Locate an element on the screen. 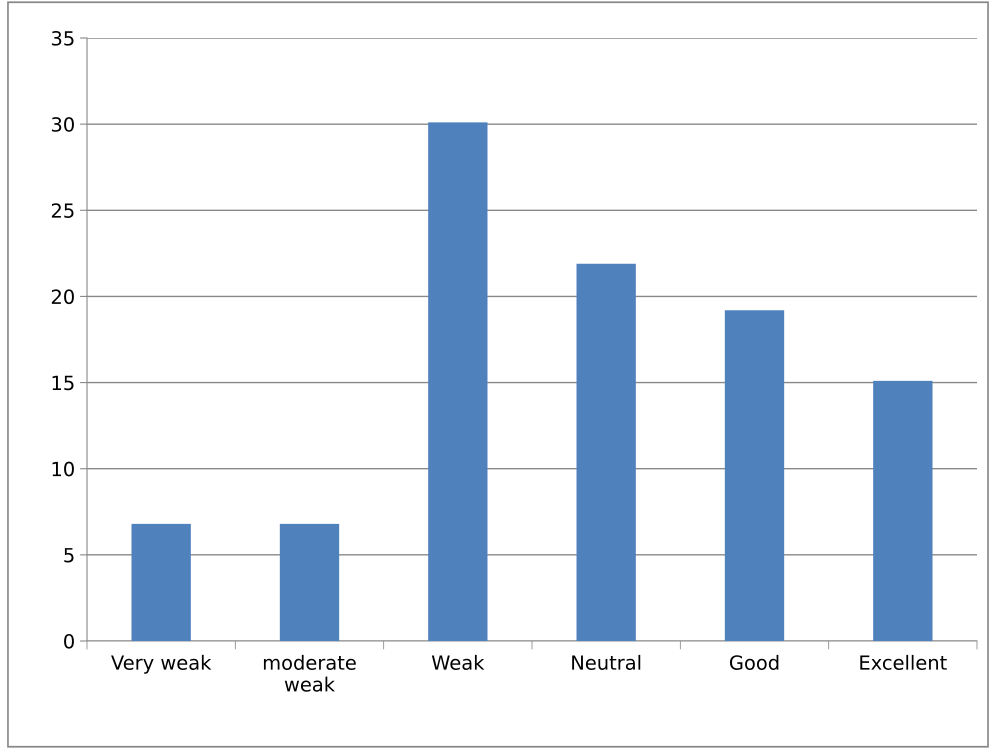 Image resolution: width=996 pixels, height=749 pixels. y-tick-label: 30 is located at coordinates (63, 124).